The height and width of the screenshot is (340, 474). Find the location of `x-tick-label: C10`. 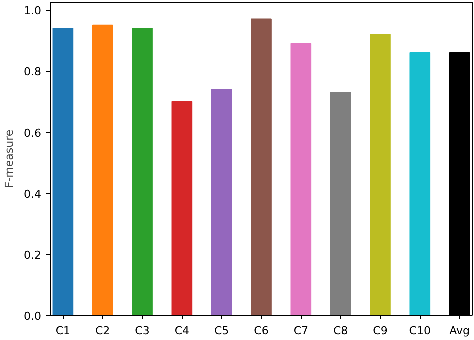

x-tick-label: C10 is located at coordinates (420, 331).